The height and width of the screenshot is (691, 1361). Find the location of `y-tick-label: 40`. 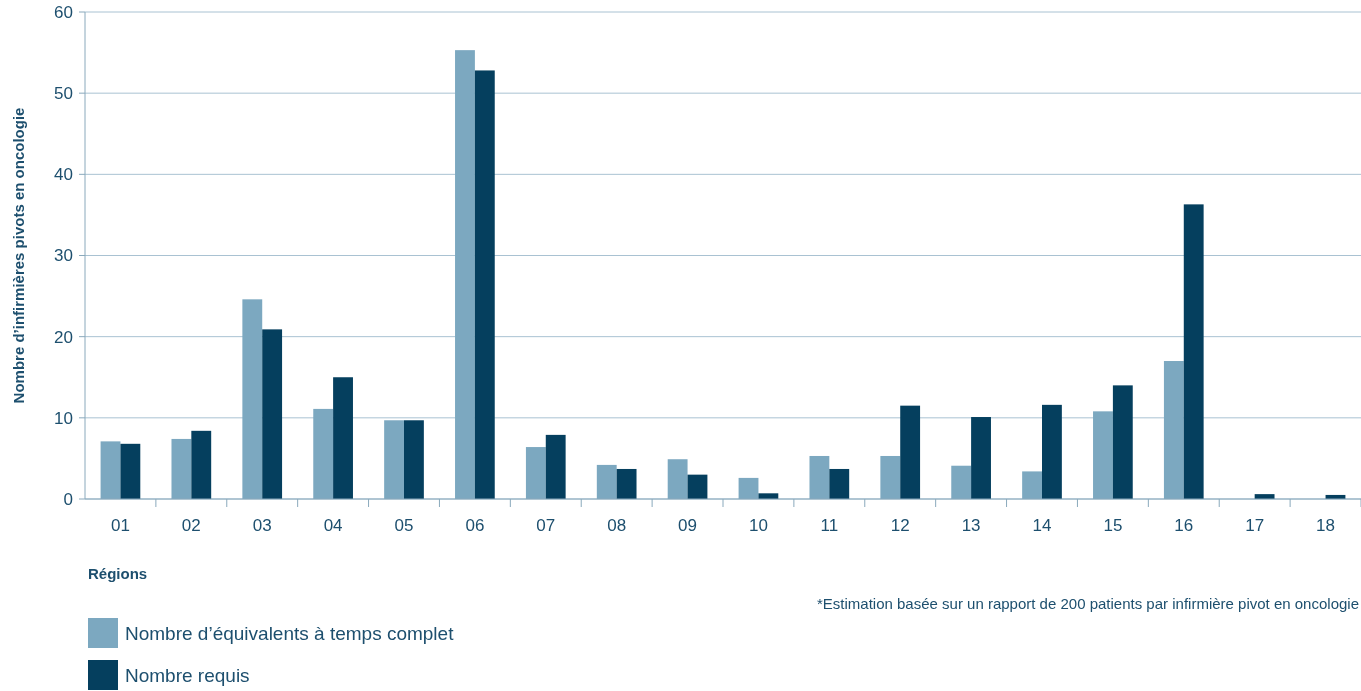

y-tick-label: 40 is located at coordinates (63, 175).